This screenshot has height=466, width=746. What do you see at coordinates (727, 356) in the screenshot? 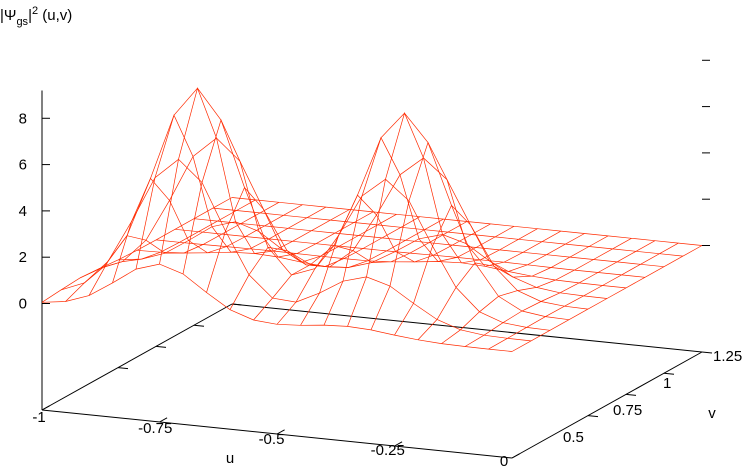
I see `y-tick-label: 1.25` at bounding box center [727, 356].